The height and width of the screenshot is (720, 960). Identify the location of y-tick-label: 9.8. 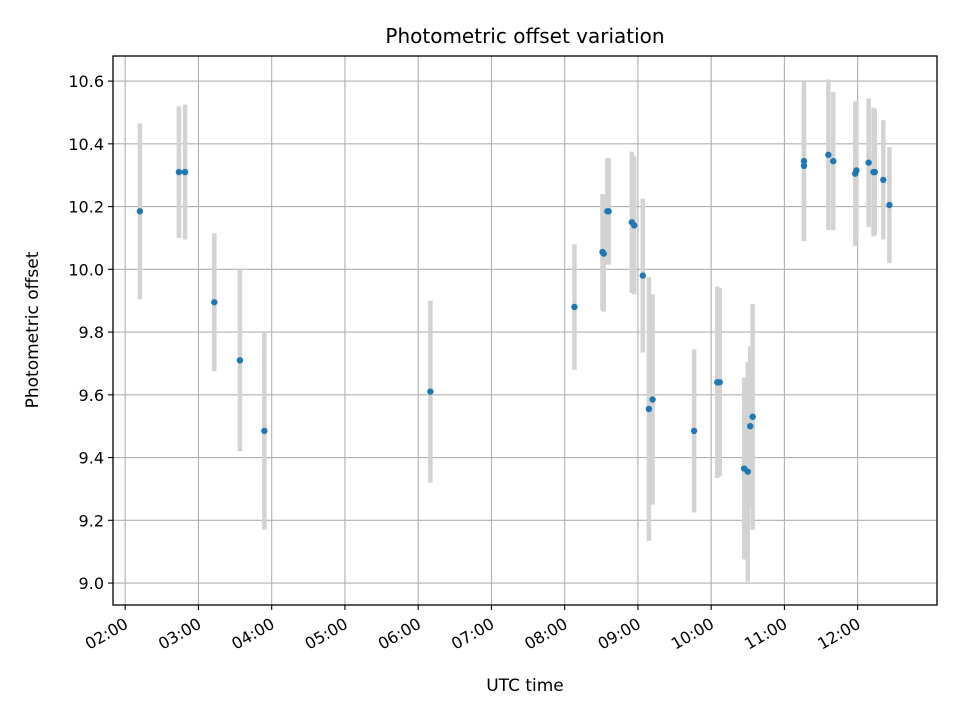
(91, 332).